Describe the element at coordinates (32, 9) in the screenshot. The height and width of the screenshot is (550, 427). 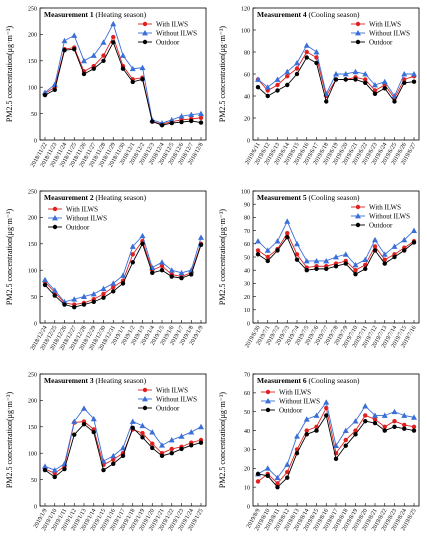
I see `y-tick-label: 250` at that location.